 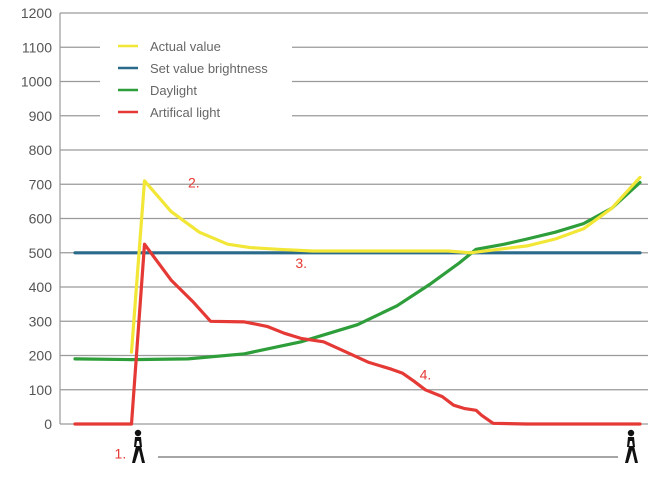 I want to click on y-tick-label: 100, so click(x=41, y=390).